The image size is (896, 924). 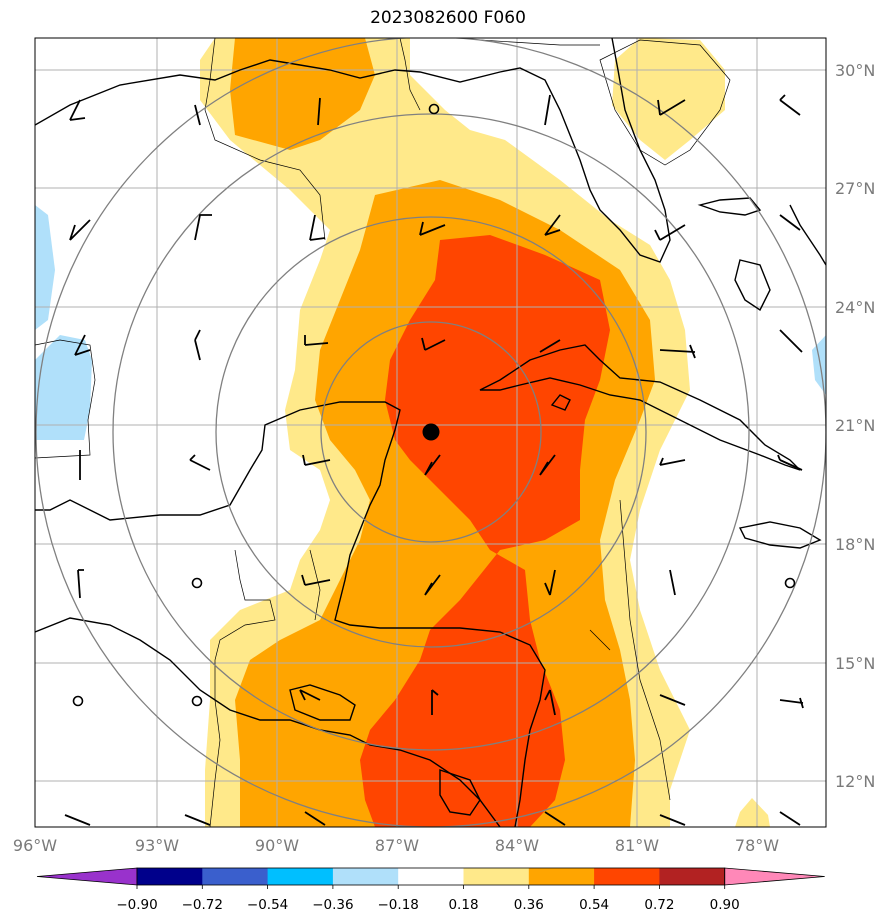 I want to click on colorbar-tick-label: 0.72, so click(x=659, y=905).